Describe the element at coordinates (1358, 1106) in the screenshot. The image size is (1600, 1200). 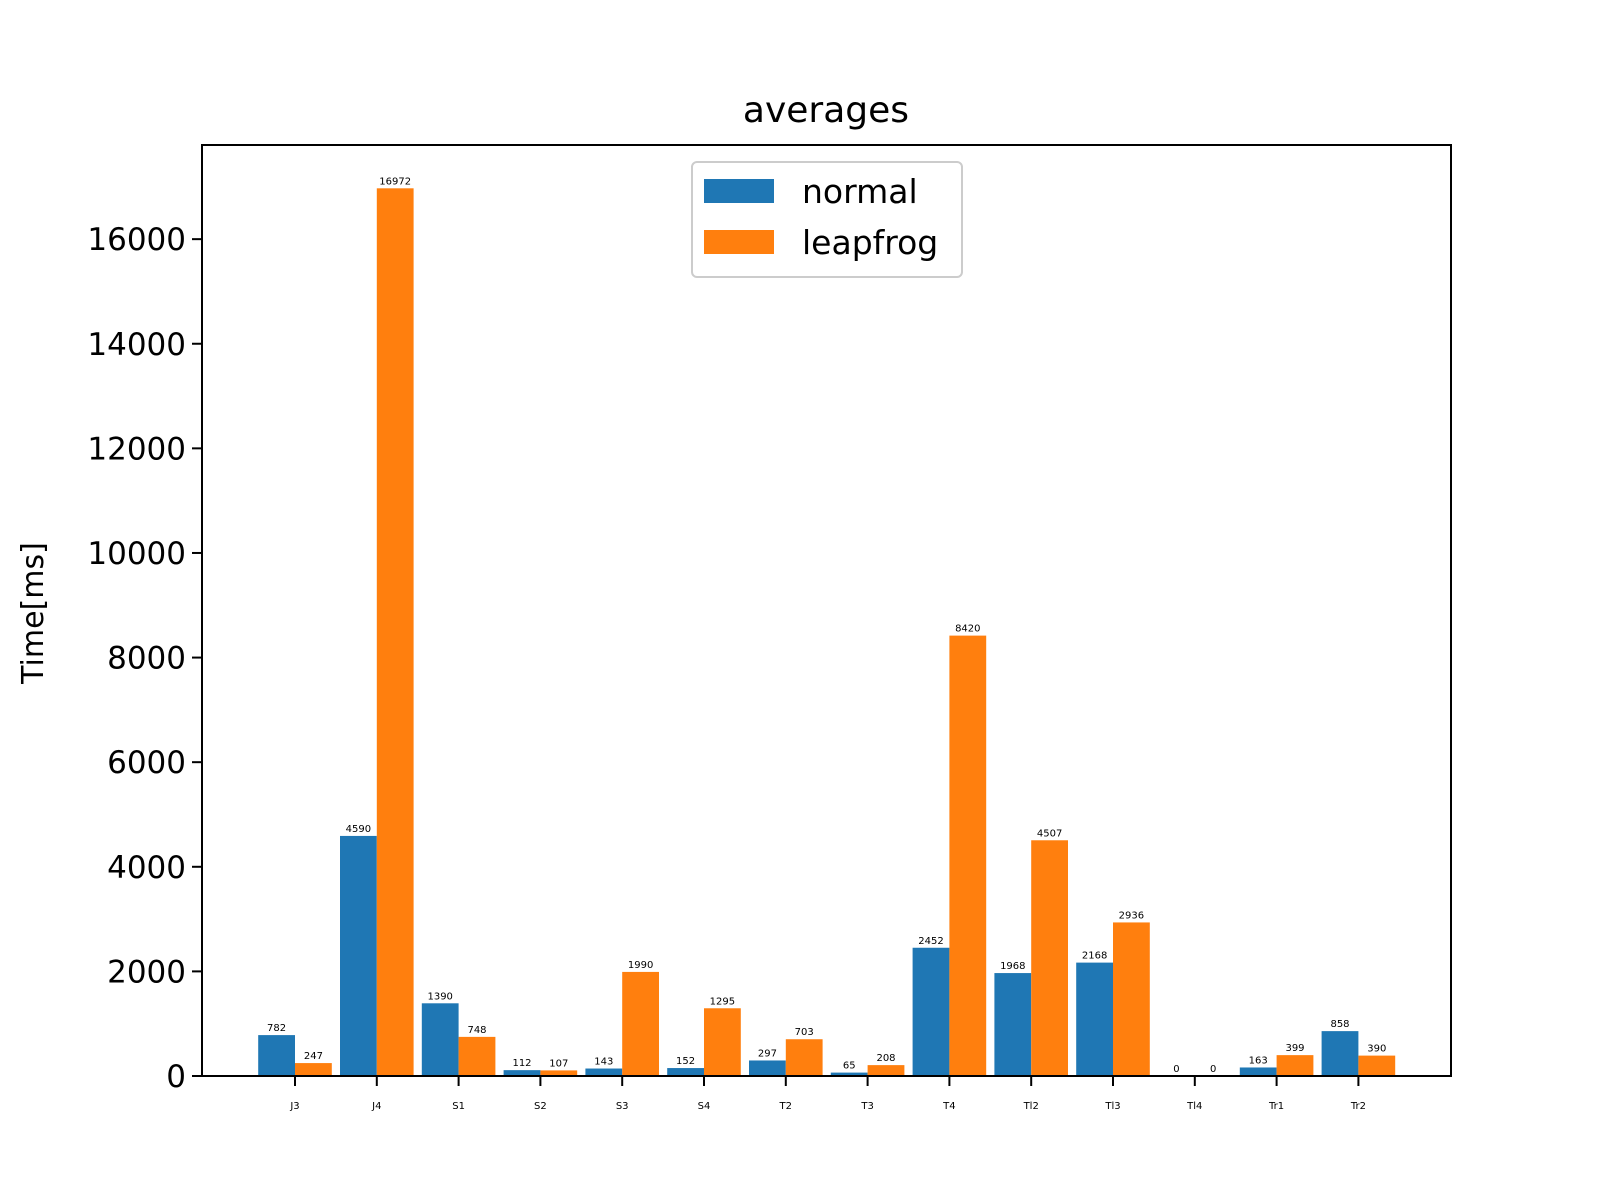
I see `x-tick-label: Tr2` at that location.